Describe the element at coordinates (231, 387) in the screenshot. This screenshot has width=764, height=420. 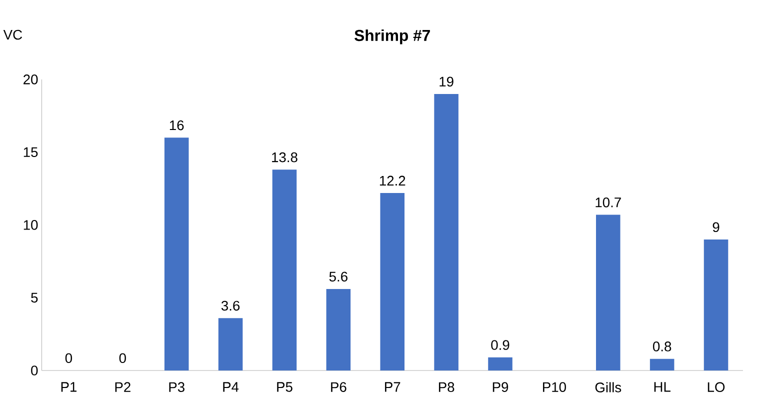
I see `x-tick-label: P4` at that location.